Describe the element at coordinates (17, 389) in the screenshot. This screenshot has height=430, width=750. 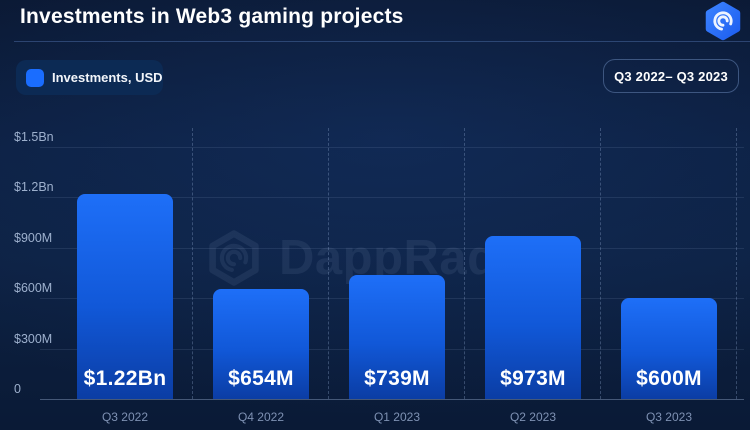
I see `y-axis-tick-label: 0` at that location.